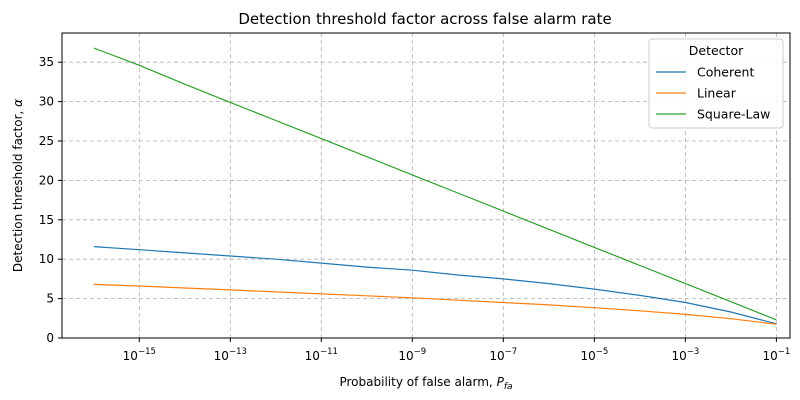  What do you see at coordinates (685, 355) in the screenshot?
I see `x-tick-label: 10⁻³` at bounding box center [685, 355].